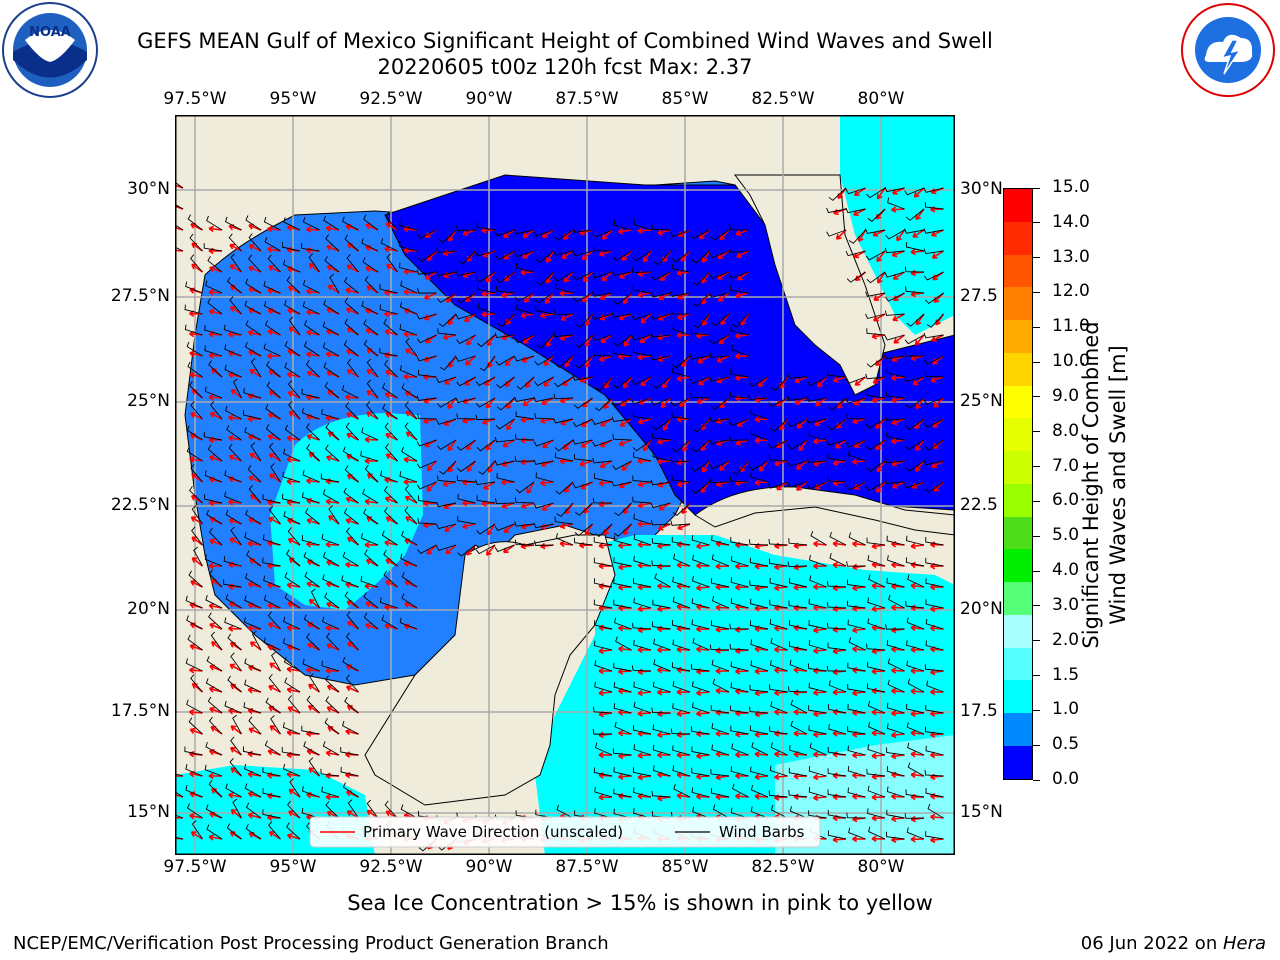 The width and height of the screenshot is (1280, 960). I want to click on colorbar-tick-mark, so click(1036, 432).